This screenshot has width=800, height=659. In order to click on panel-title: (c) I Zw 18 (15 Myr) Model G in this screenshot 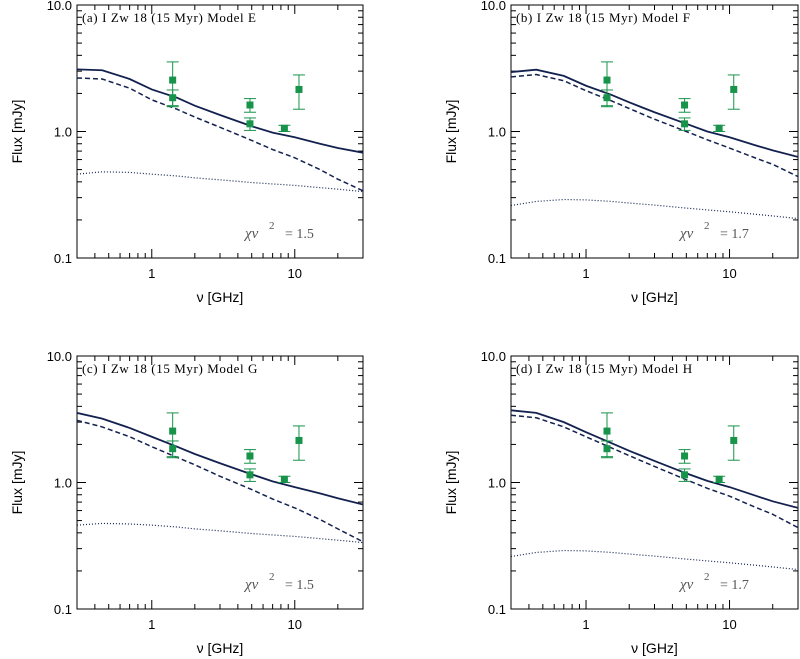, I will do `click(170, 368)`.